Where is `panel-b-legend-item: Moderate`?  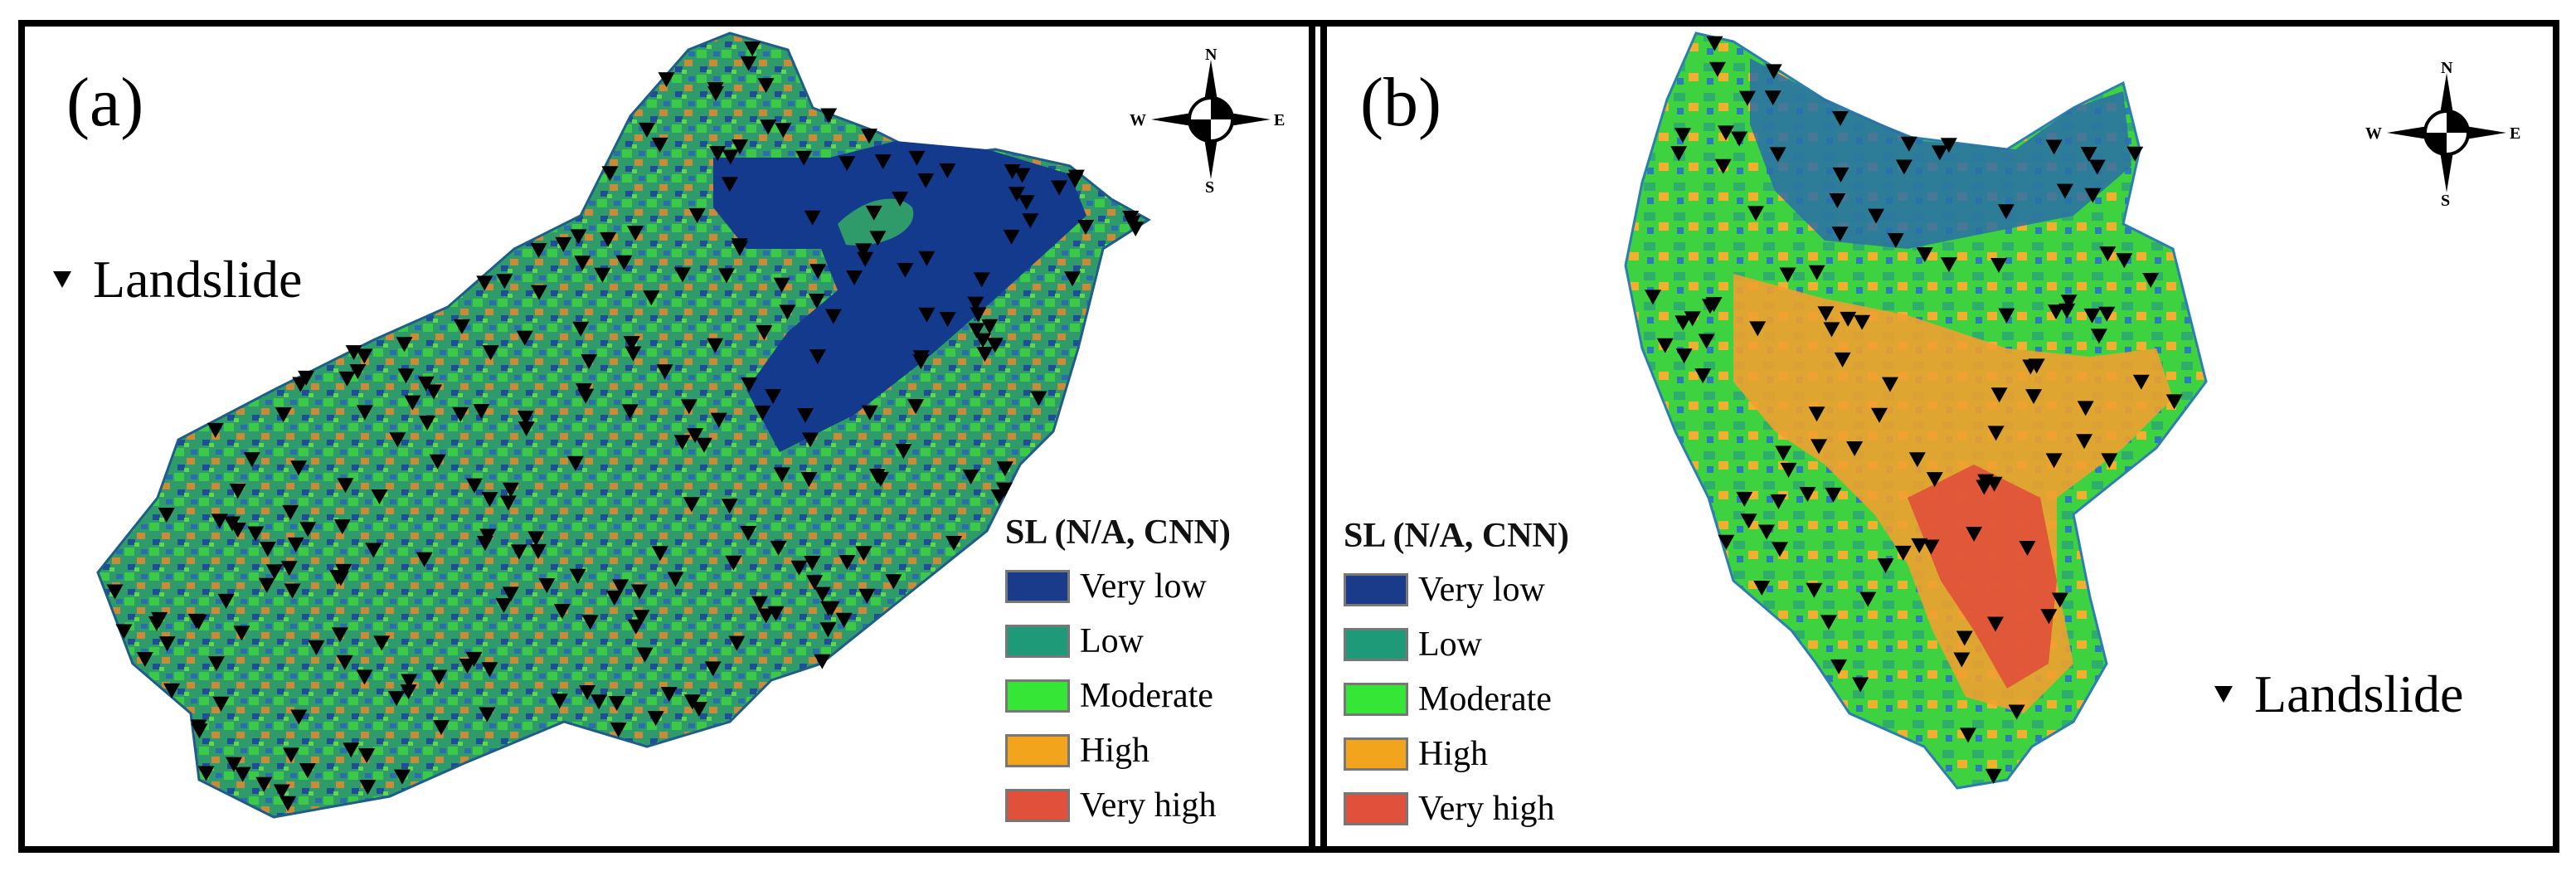 panel-b-legend-item: Moderate is located at coordinates (1456, 699).